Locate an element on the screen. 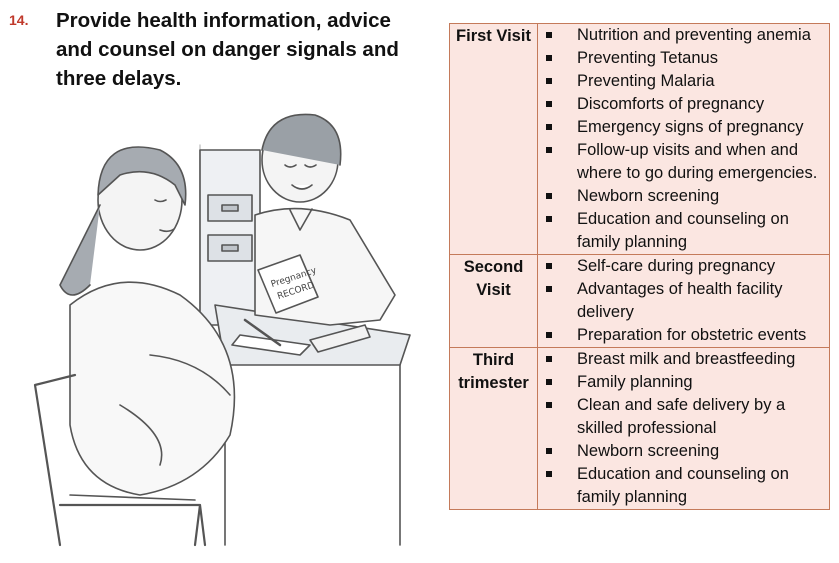 The height and width of the screenshot is (563, 839). list-item: Preparation for obstetric events is located at coordinates (685, 335).